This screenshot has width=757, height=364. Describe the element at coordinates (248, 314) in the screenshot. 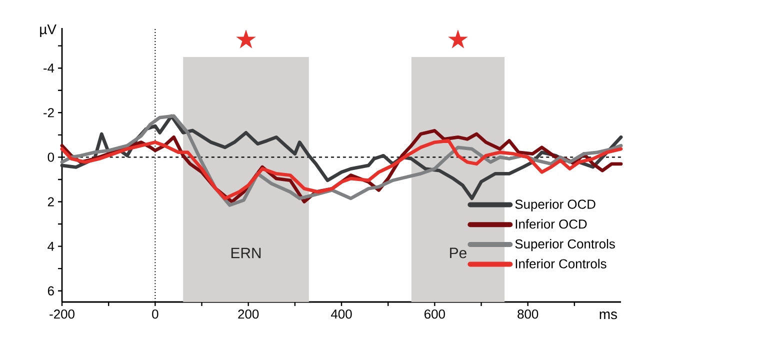

I see `x-tick-label: 200` at that location.